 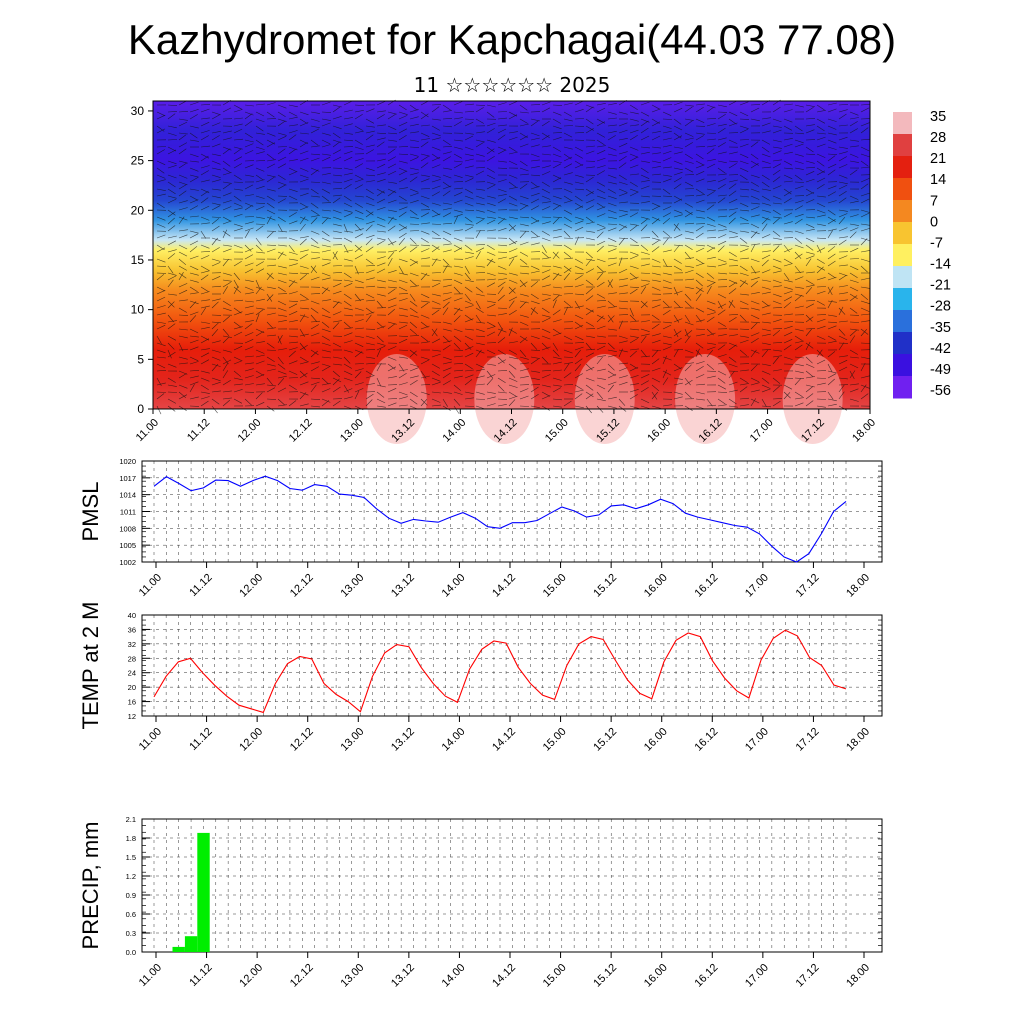 I want to click on y-tick-label: 1008, so click(x=127, y=528).